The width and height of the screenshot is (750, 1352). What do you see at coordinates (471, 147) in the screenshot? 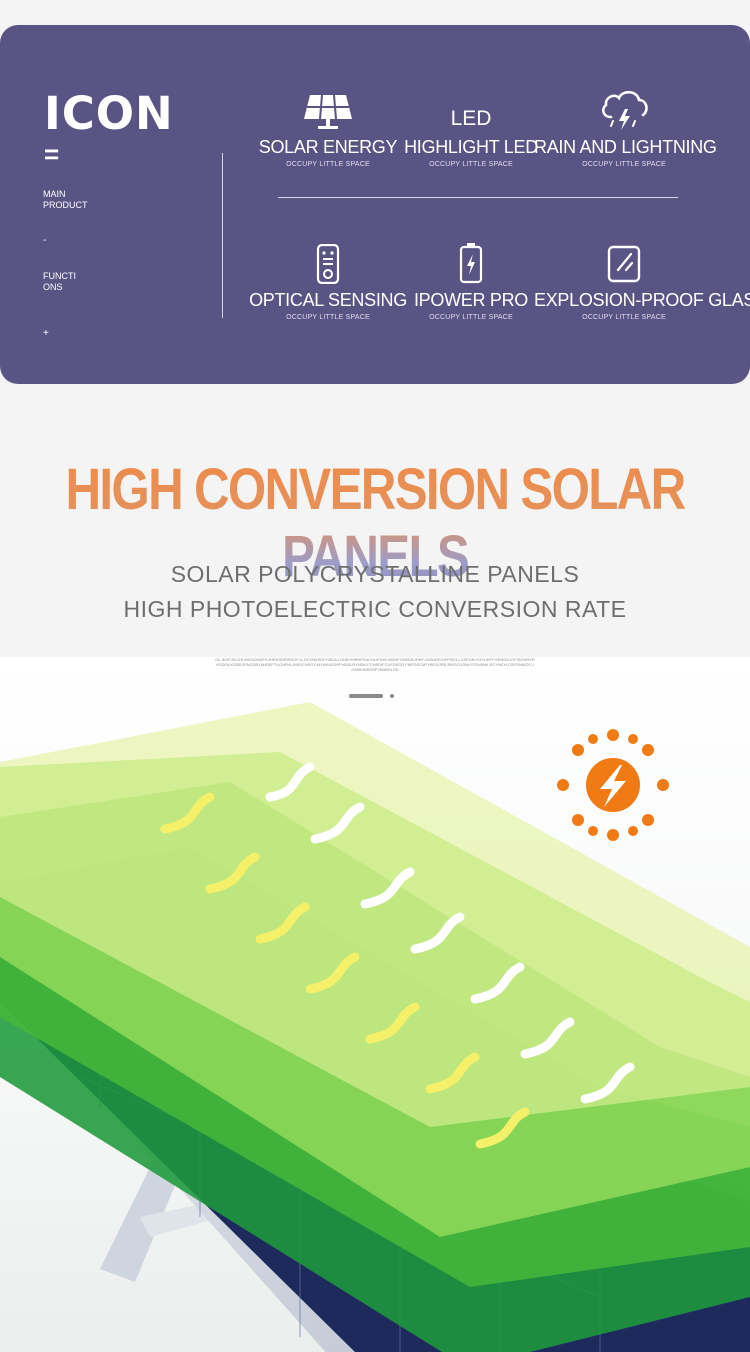
I see `feature-name: HIGHLIGHT LED` at bounding box center [471, 147].